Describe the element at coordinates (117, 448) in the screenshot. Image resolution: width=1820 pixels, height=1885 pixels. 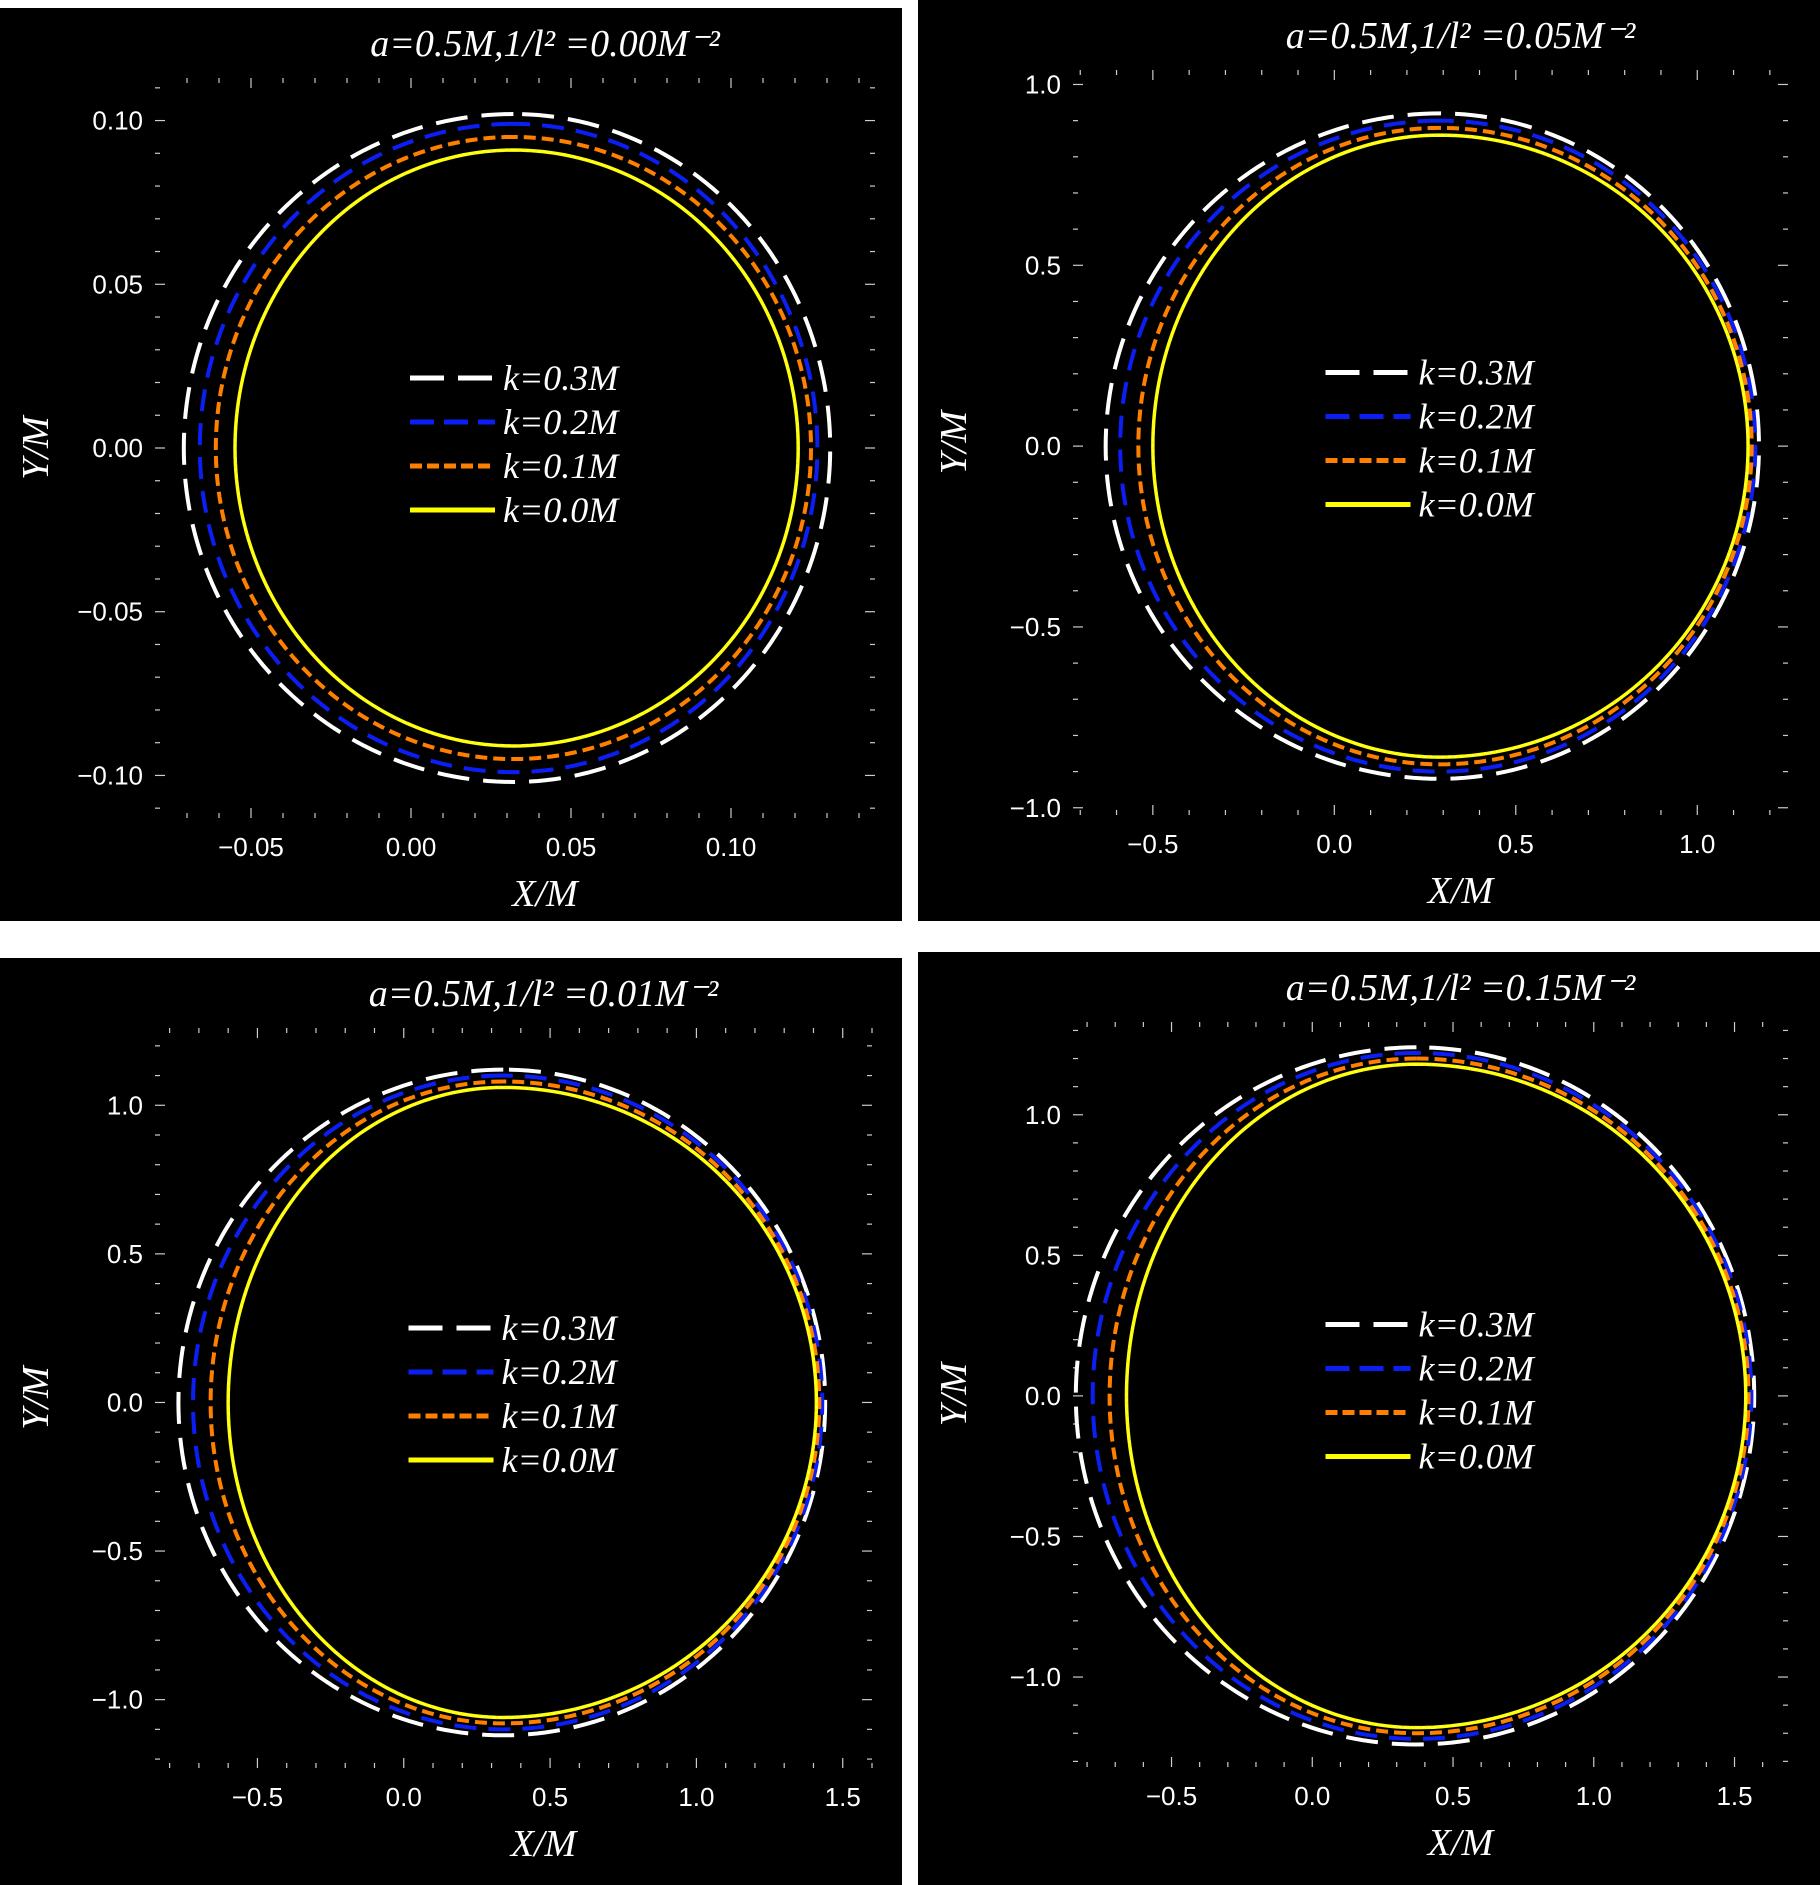
I see `y-tick-label: 0.00` at that location.